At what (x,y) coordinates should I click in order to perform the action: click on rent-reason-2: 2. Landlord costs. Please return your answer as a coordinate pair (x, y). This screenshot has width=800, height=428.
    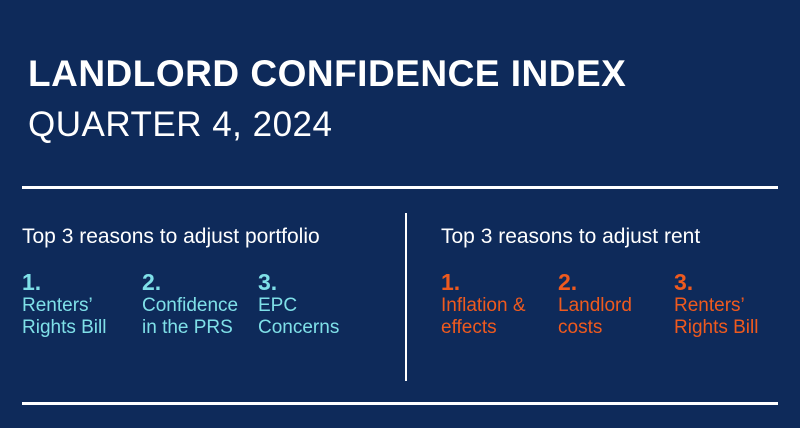
    Looking at the image, I should click on (618, 304).